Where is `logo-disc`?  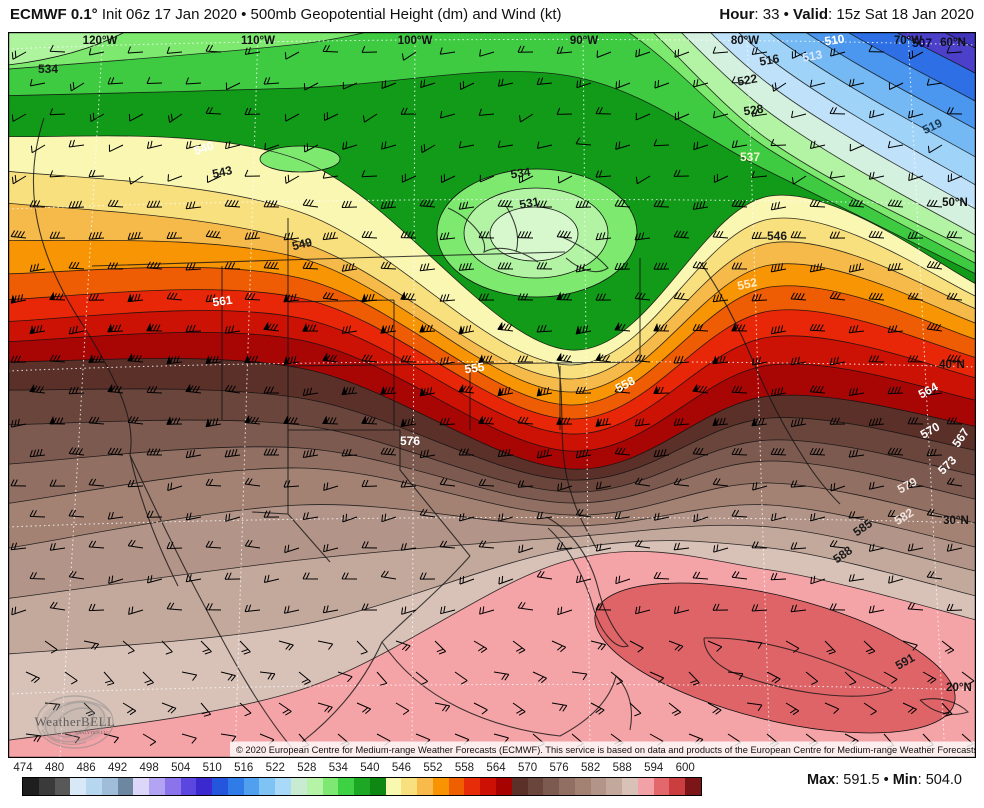
logo-disc is located at coordinates (75, 722).